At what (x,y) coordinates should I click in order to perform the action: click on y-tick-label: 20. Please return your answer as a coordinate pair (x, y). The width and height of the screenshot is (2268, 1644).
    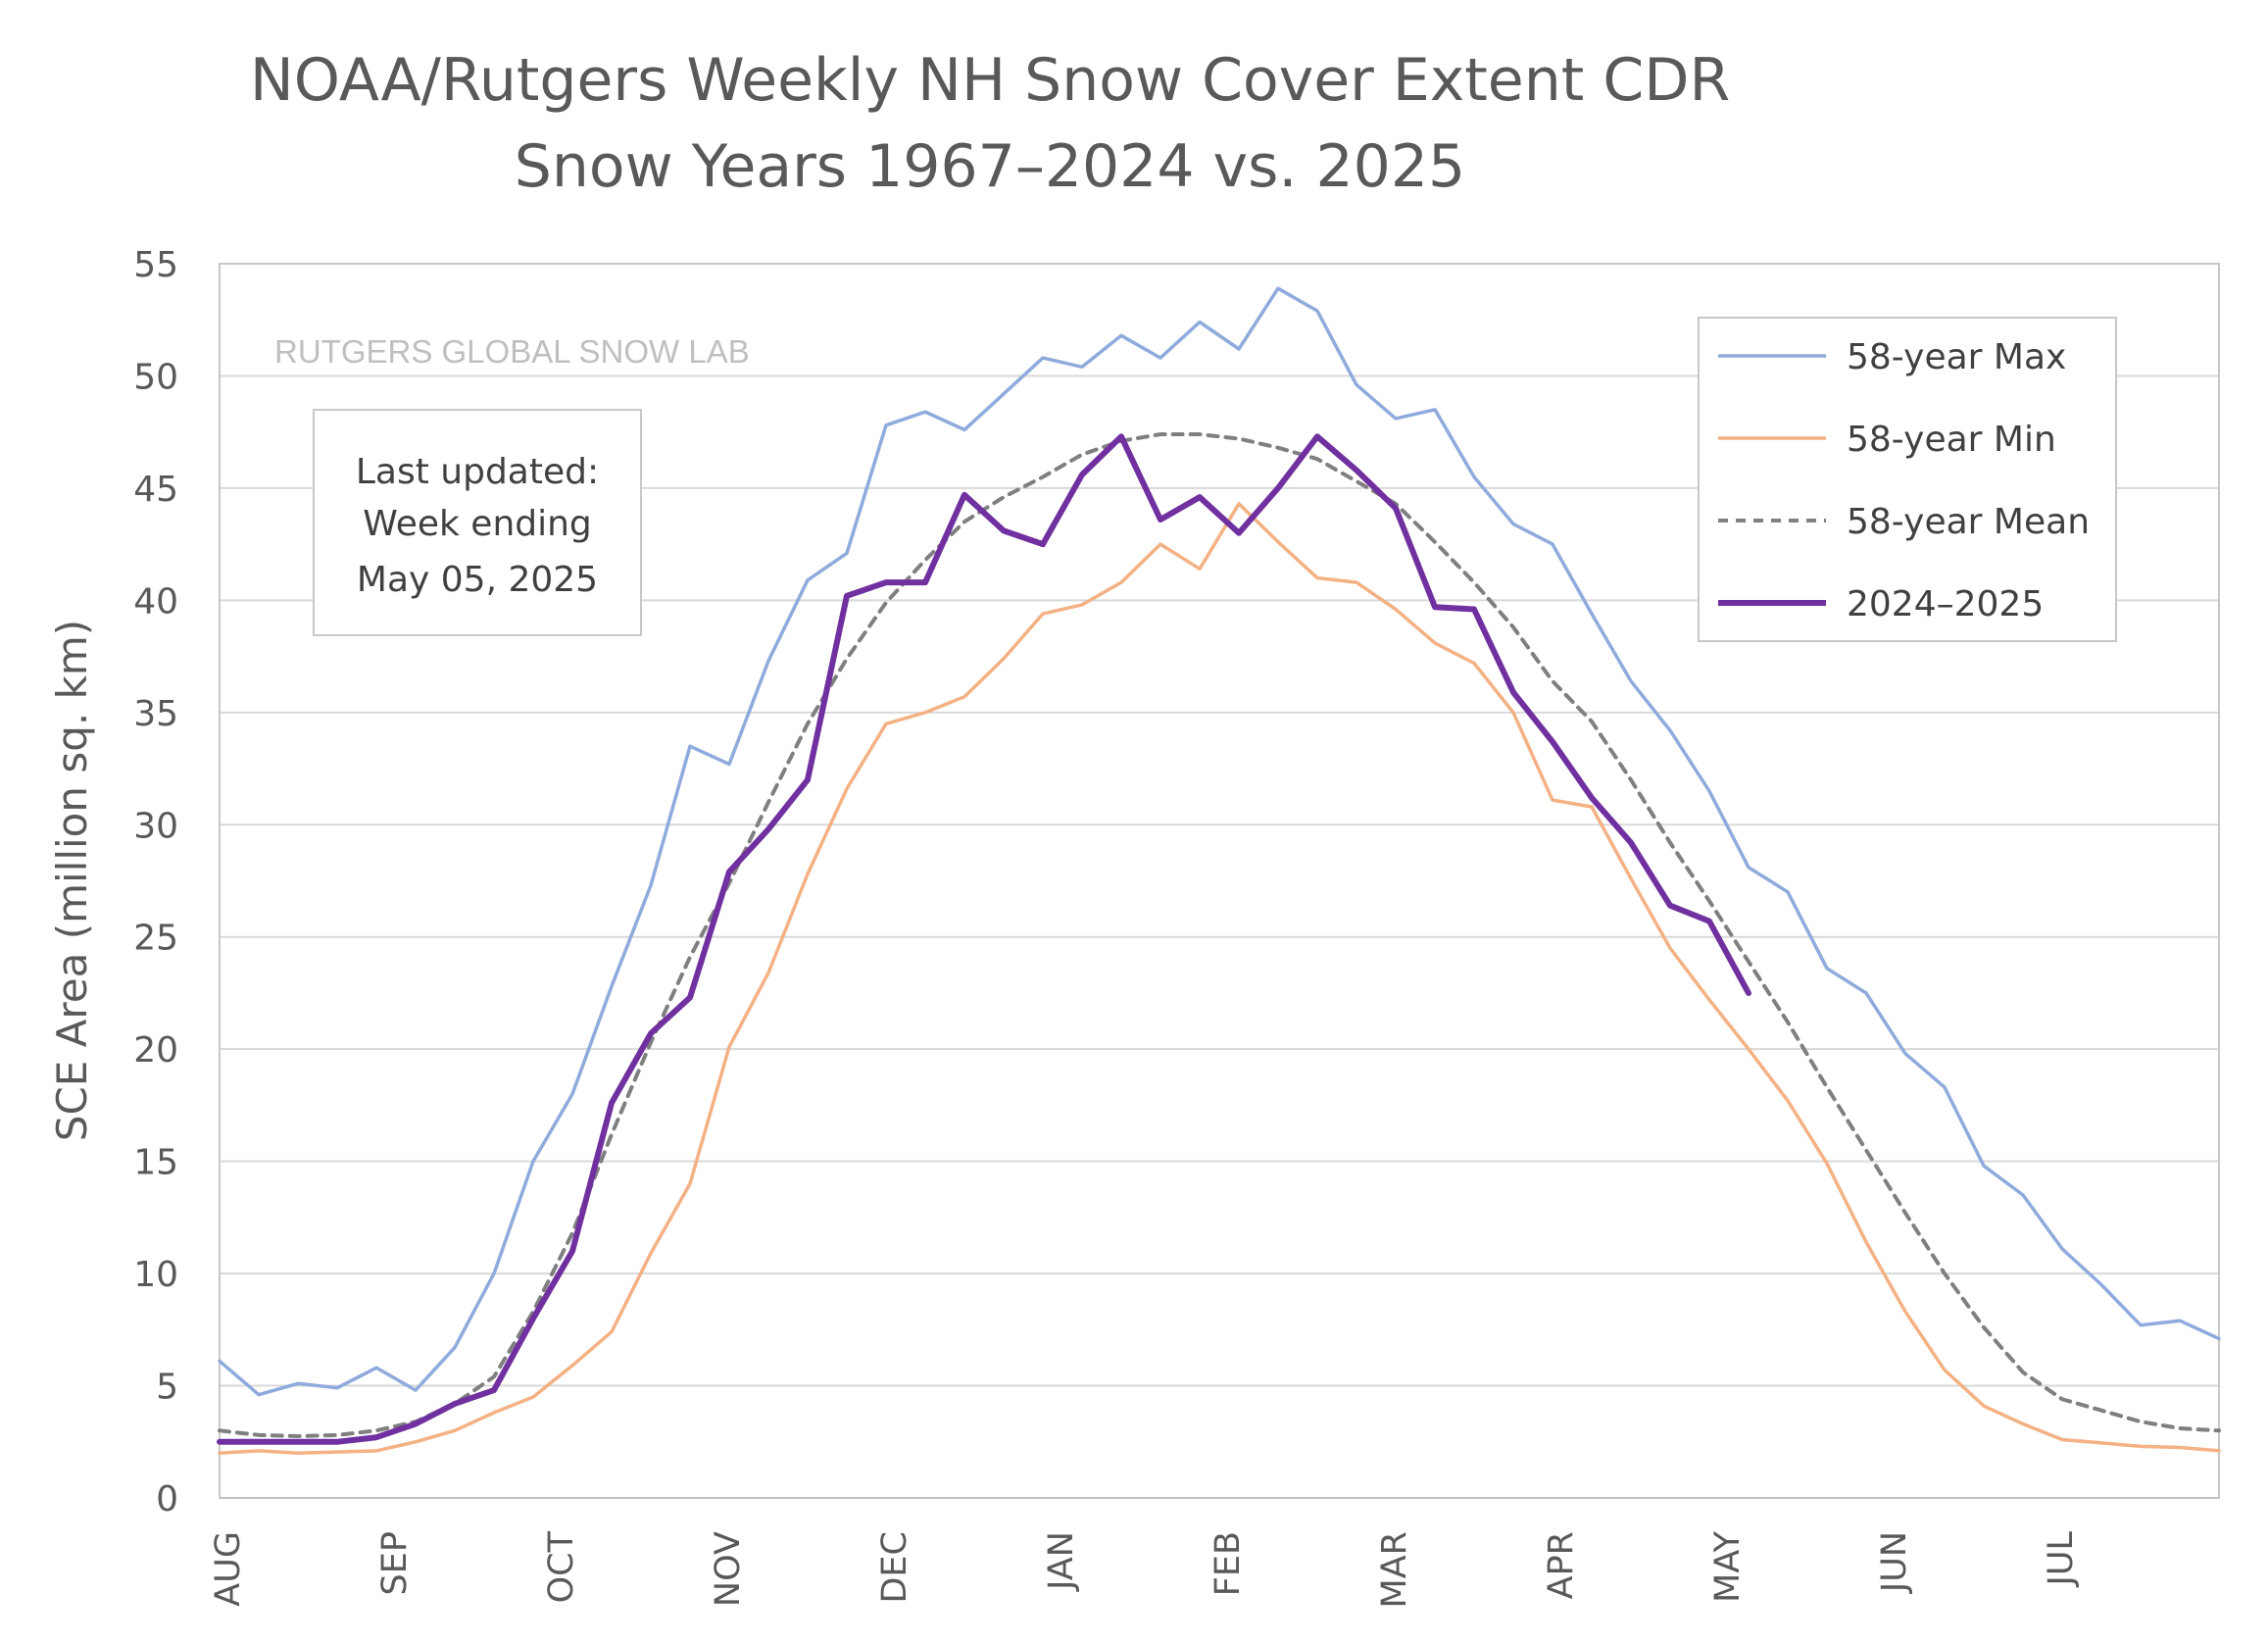
    Looking at the image, I should click on (155, 1050).